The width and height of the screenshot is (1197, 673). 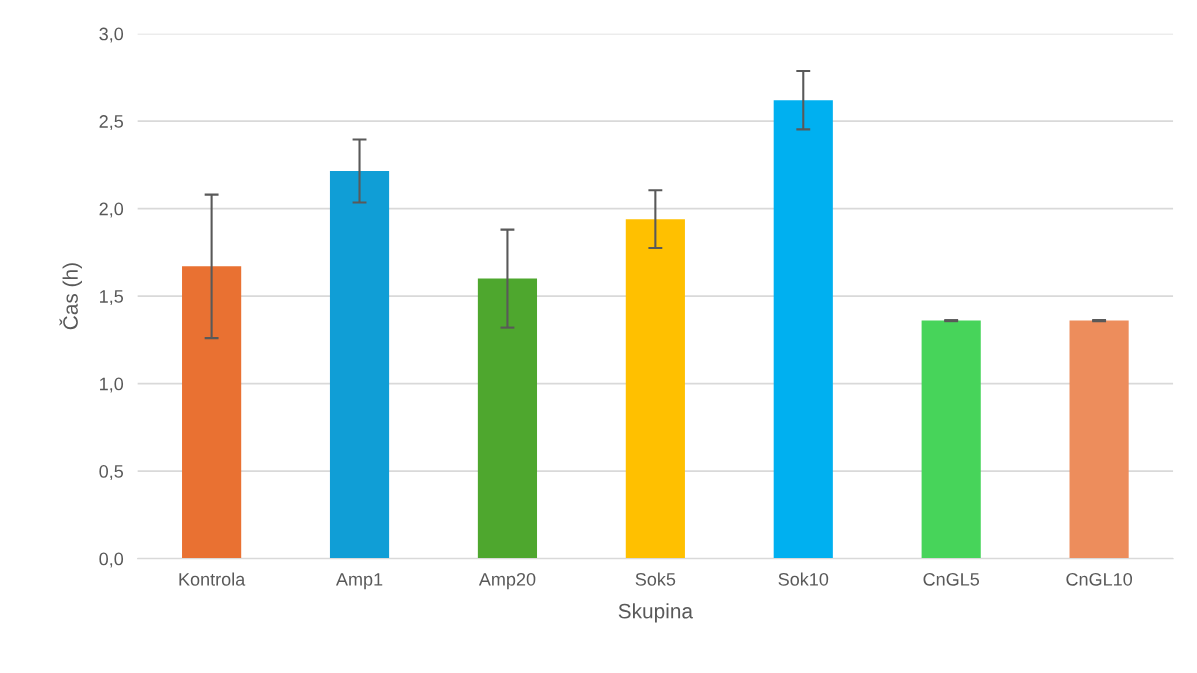 What do you see at coordinates (655, 579) in the screenshot?
I see `x-tick-label: Sok5` at bounding box center [655, 579].